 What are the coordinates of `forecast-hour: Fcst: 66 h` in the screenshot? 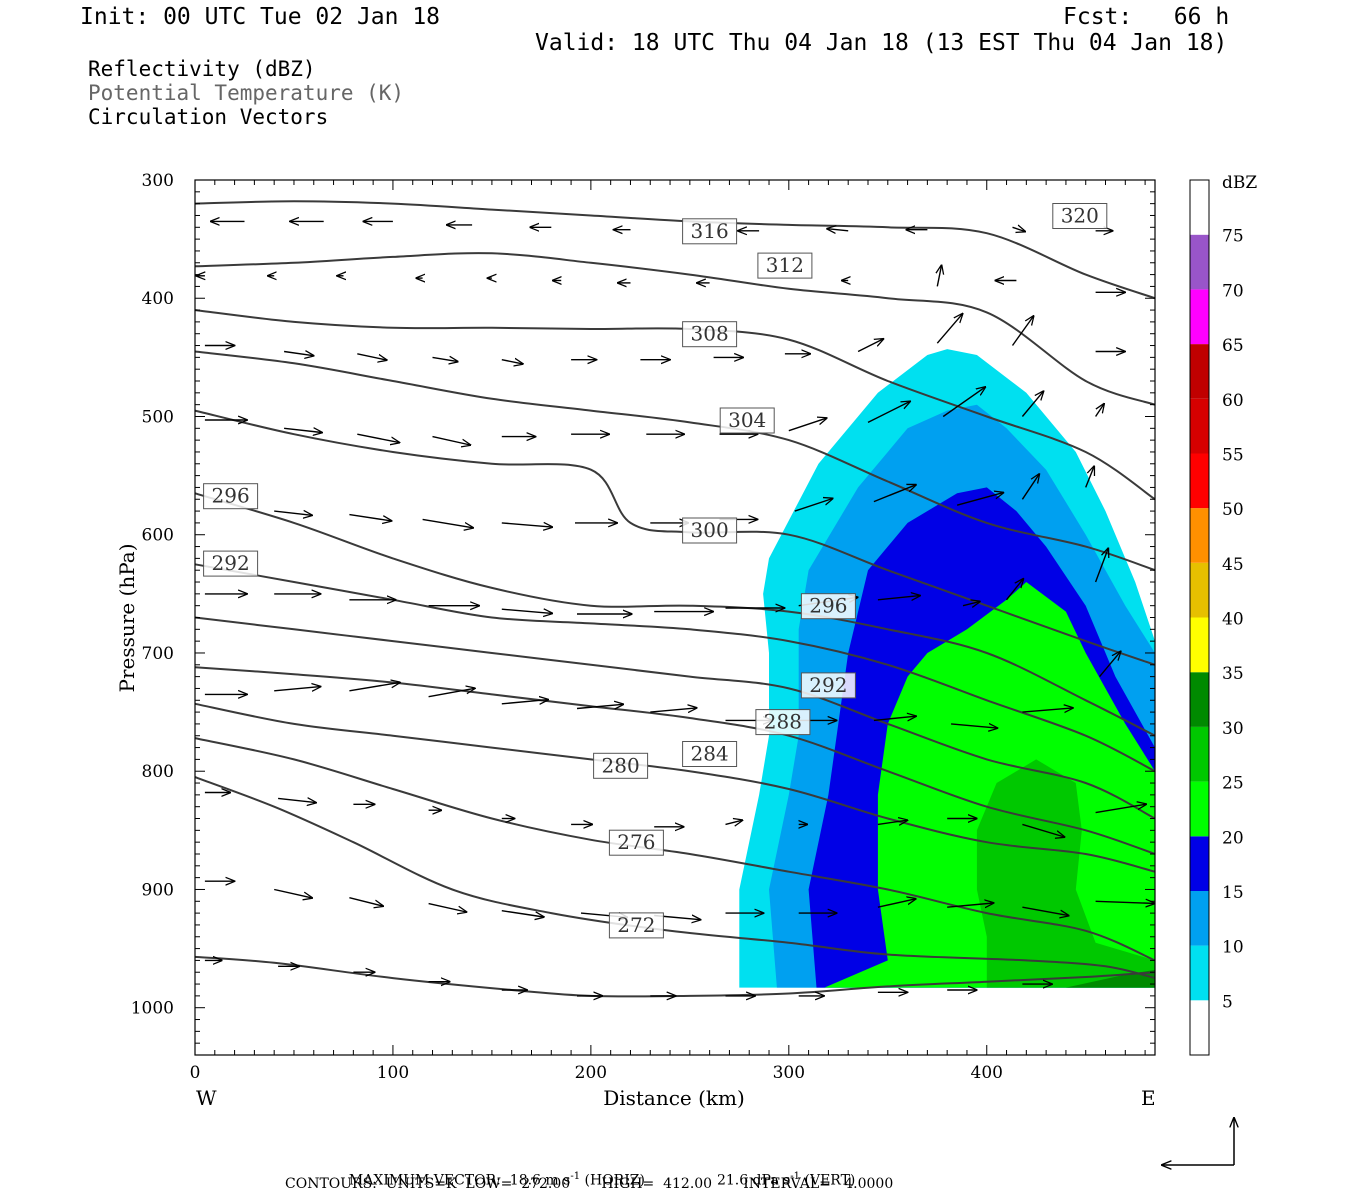 It's located at (1146, 17).